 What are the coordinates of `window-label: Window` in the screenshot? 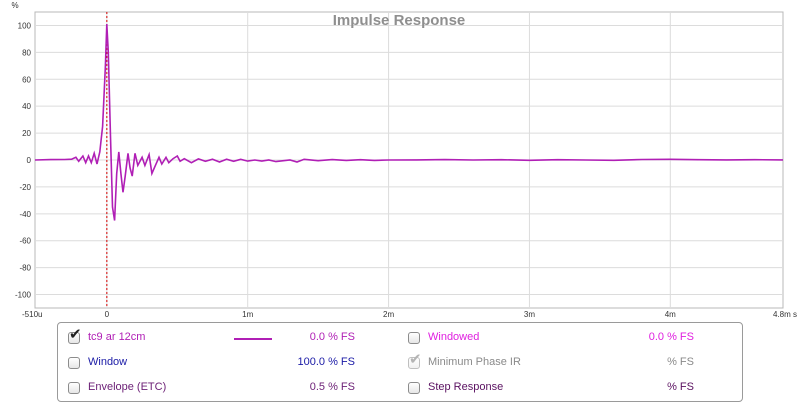 It's located at (108, 362).